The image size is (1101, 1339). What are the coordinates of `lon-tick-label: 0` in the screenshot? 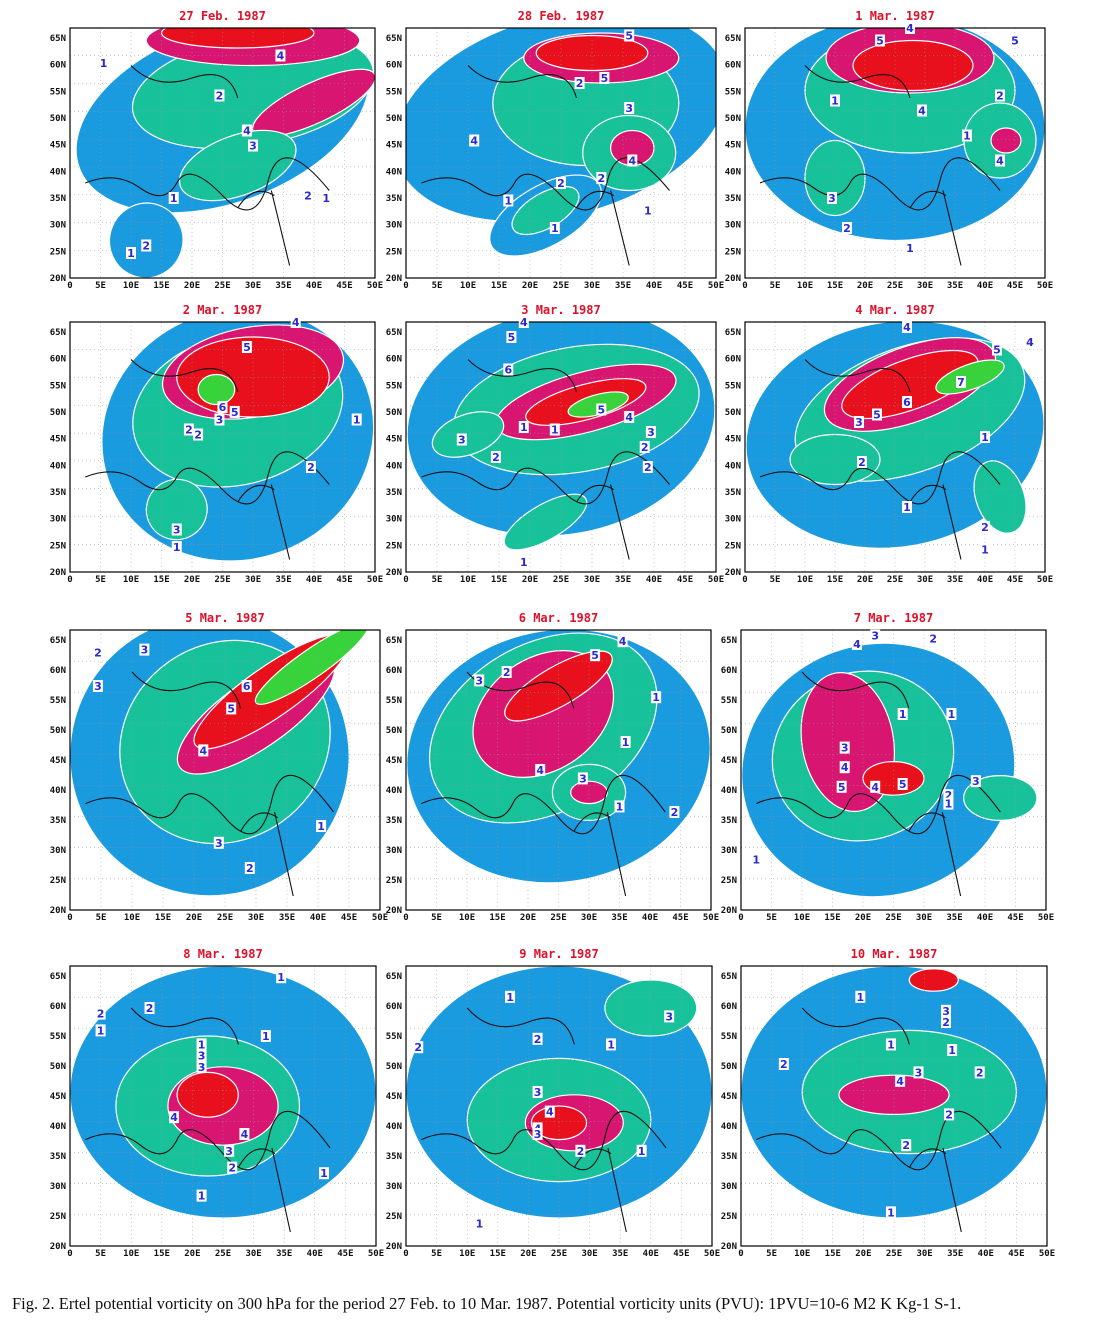 It's located at (69, 286).